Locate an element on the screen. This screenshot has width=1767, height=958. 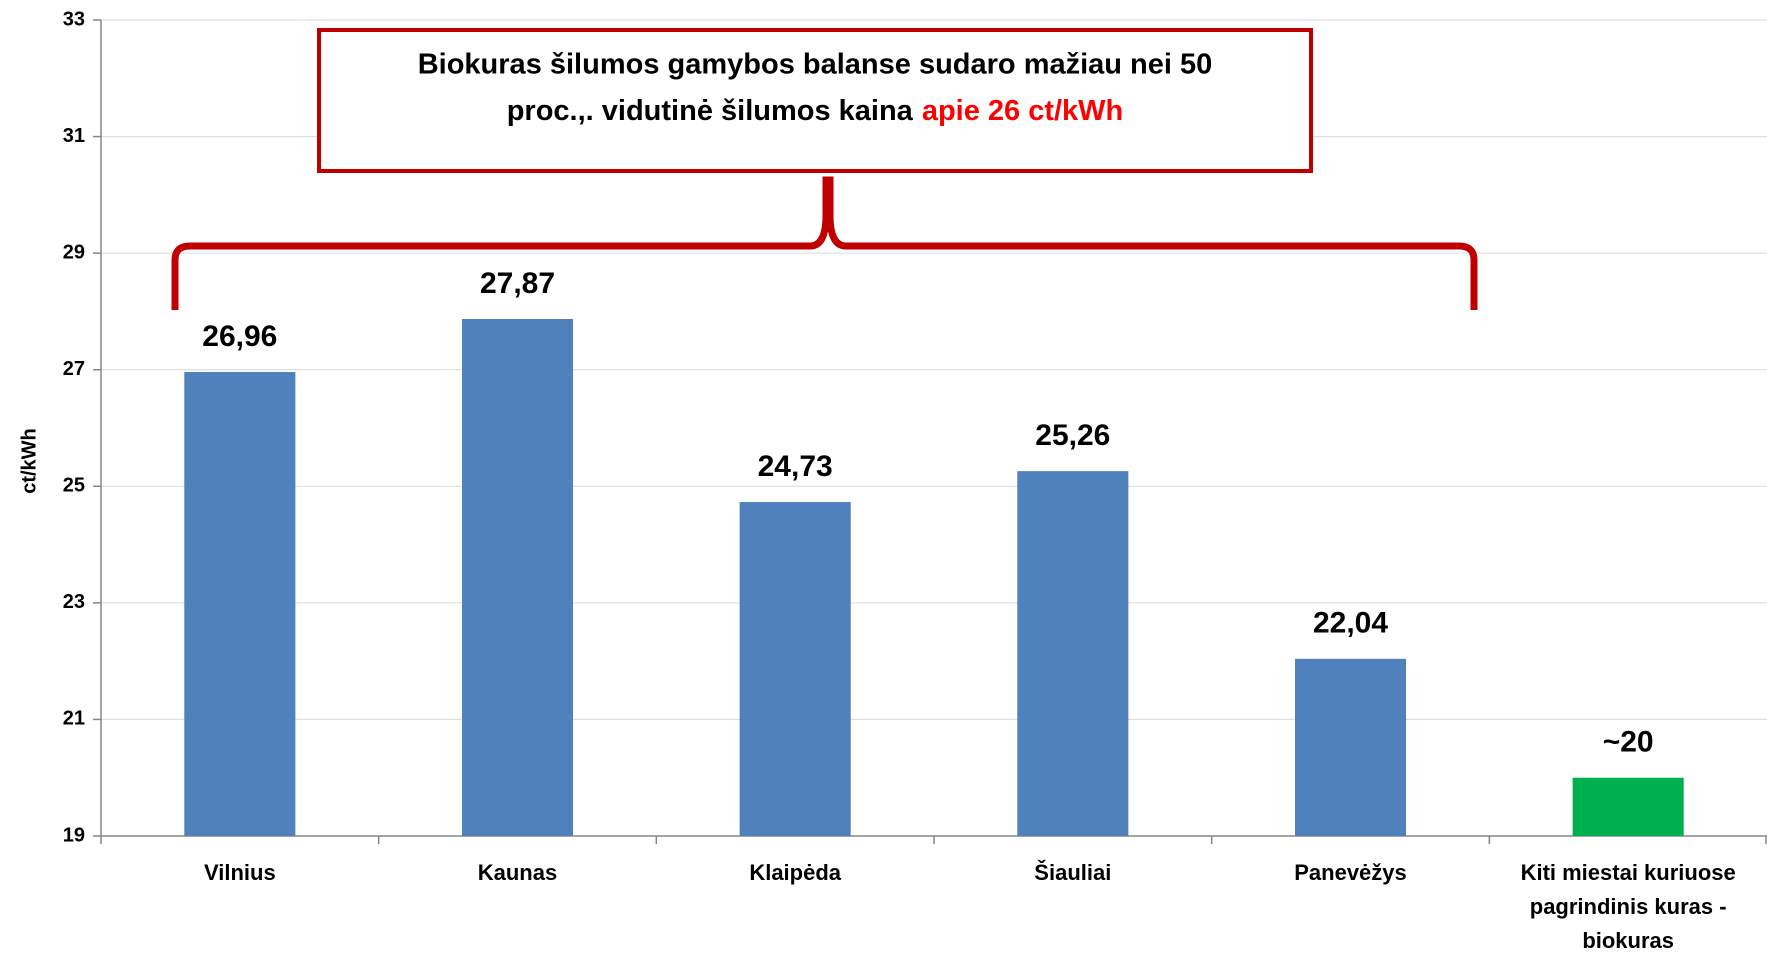
x-tick-label: Klaipėda is located at coordinates (795, 872).